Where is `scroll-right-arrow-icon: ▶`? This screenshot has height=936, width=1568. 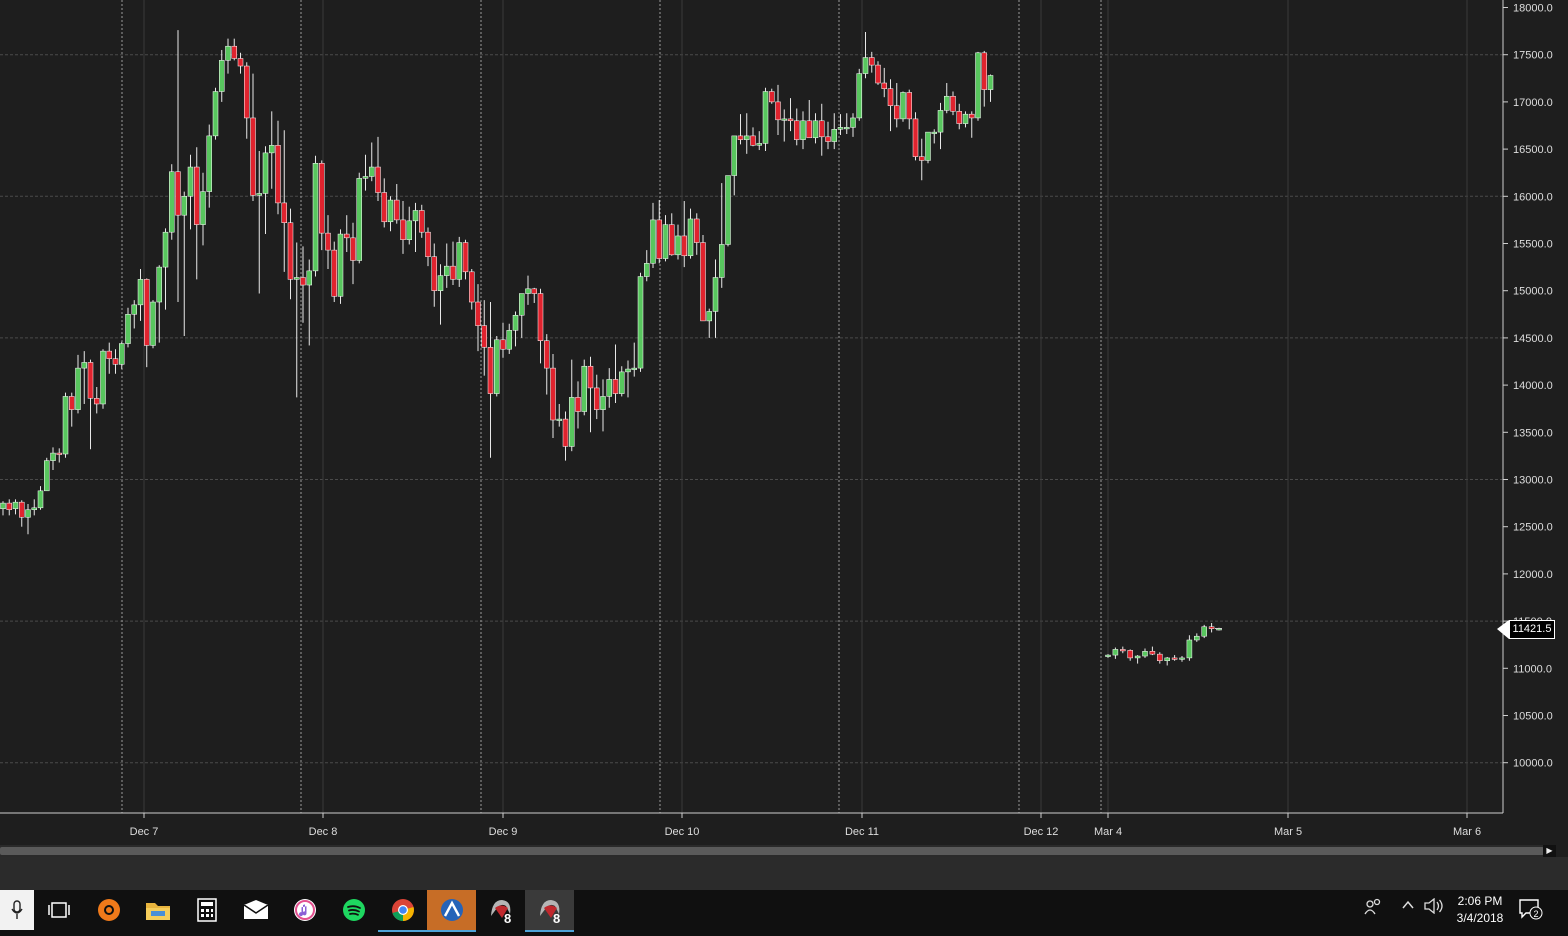 scroll-right-arrow-icon: ▶ is located at coordinates (1549, 851).